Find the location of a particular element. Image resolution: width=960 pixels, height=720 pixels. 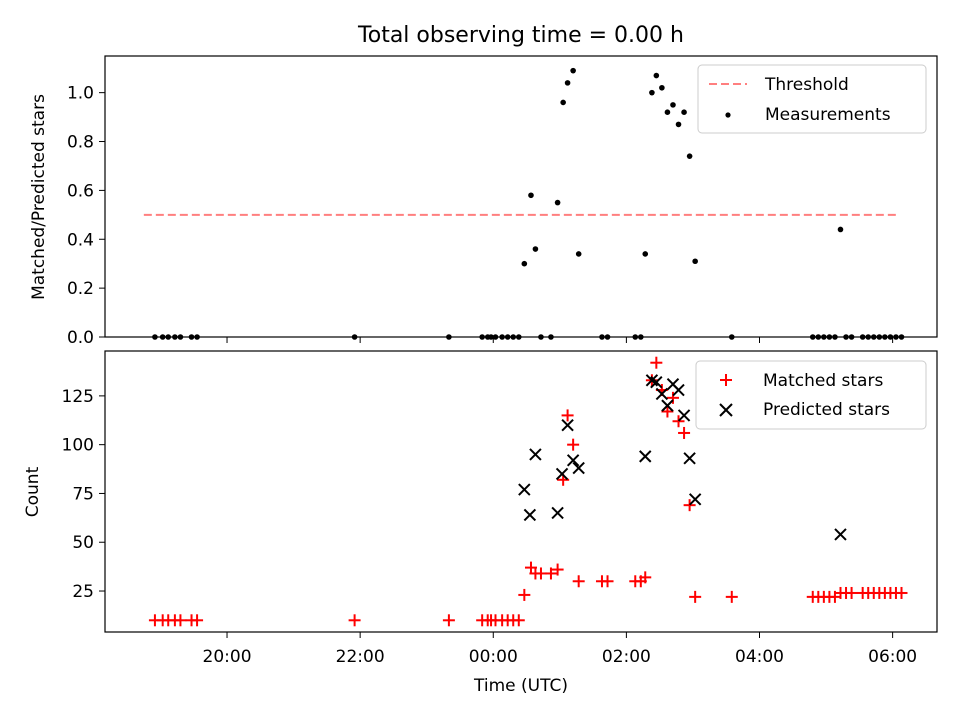

ratio-x-ticks is located at coordinates (560, 340).